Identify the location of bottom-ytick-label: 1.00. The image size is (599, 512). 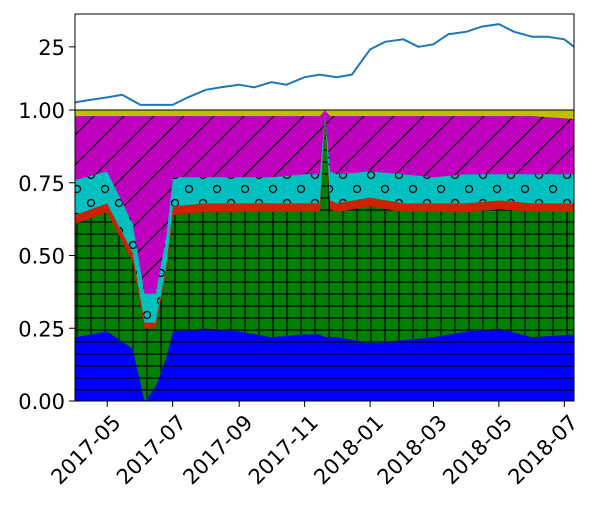
(41, 111).